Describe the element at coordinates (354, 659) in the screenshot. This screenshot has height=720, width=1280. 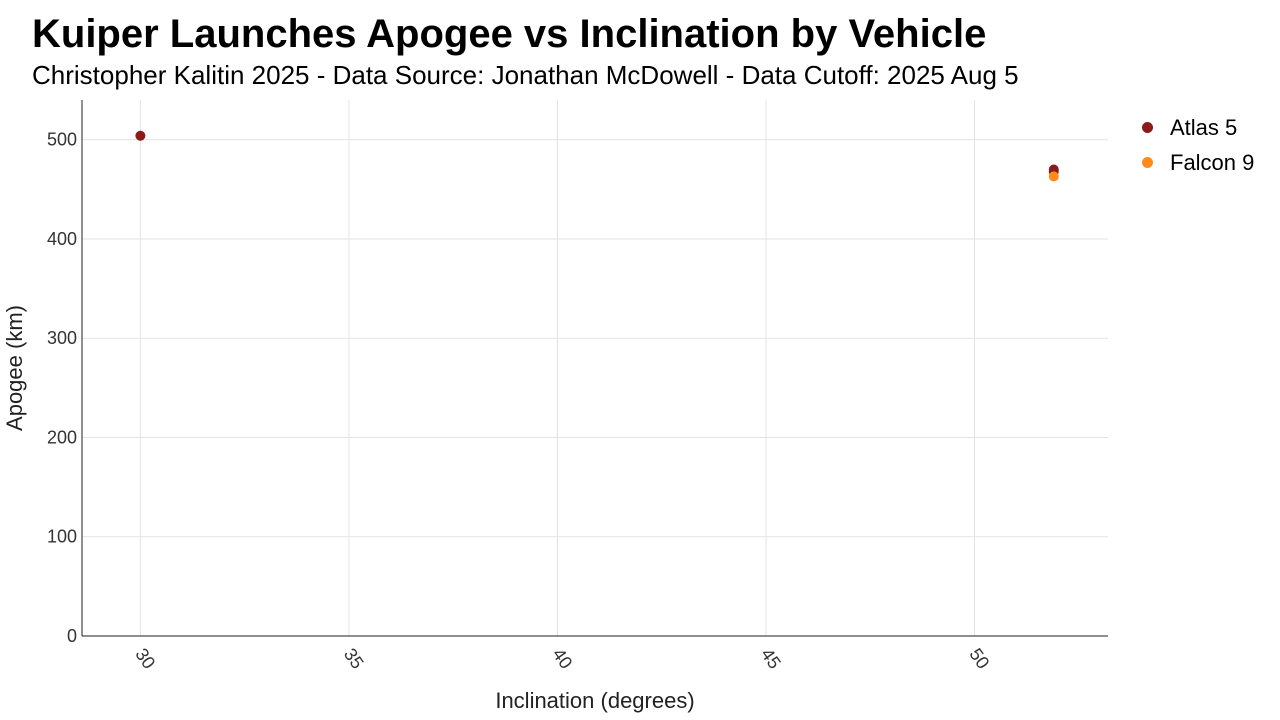
I see `x-tick-label: 35` at that location.